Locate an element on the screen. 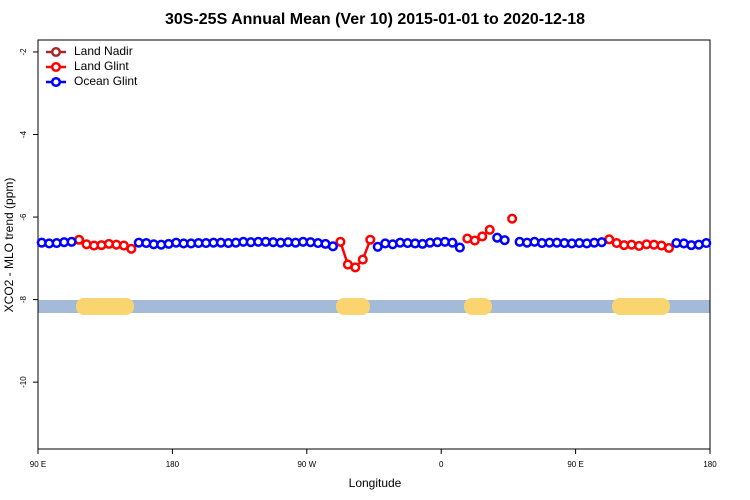  y-tick-label: -4 is located at coordinates (23, 134).